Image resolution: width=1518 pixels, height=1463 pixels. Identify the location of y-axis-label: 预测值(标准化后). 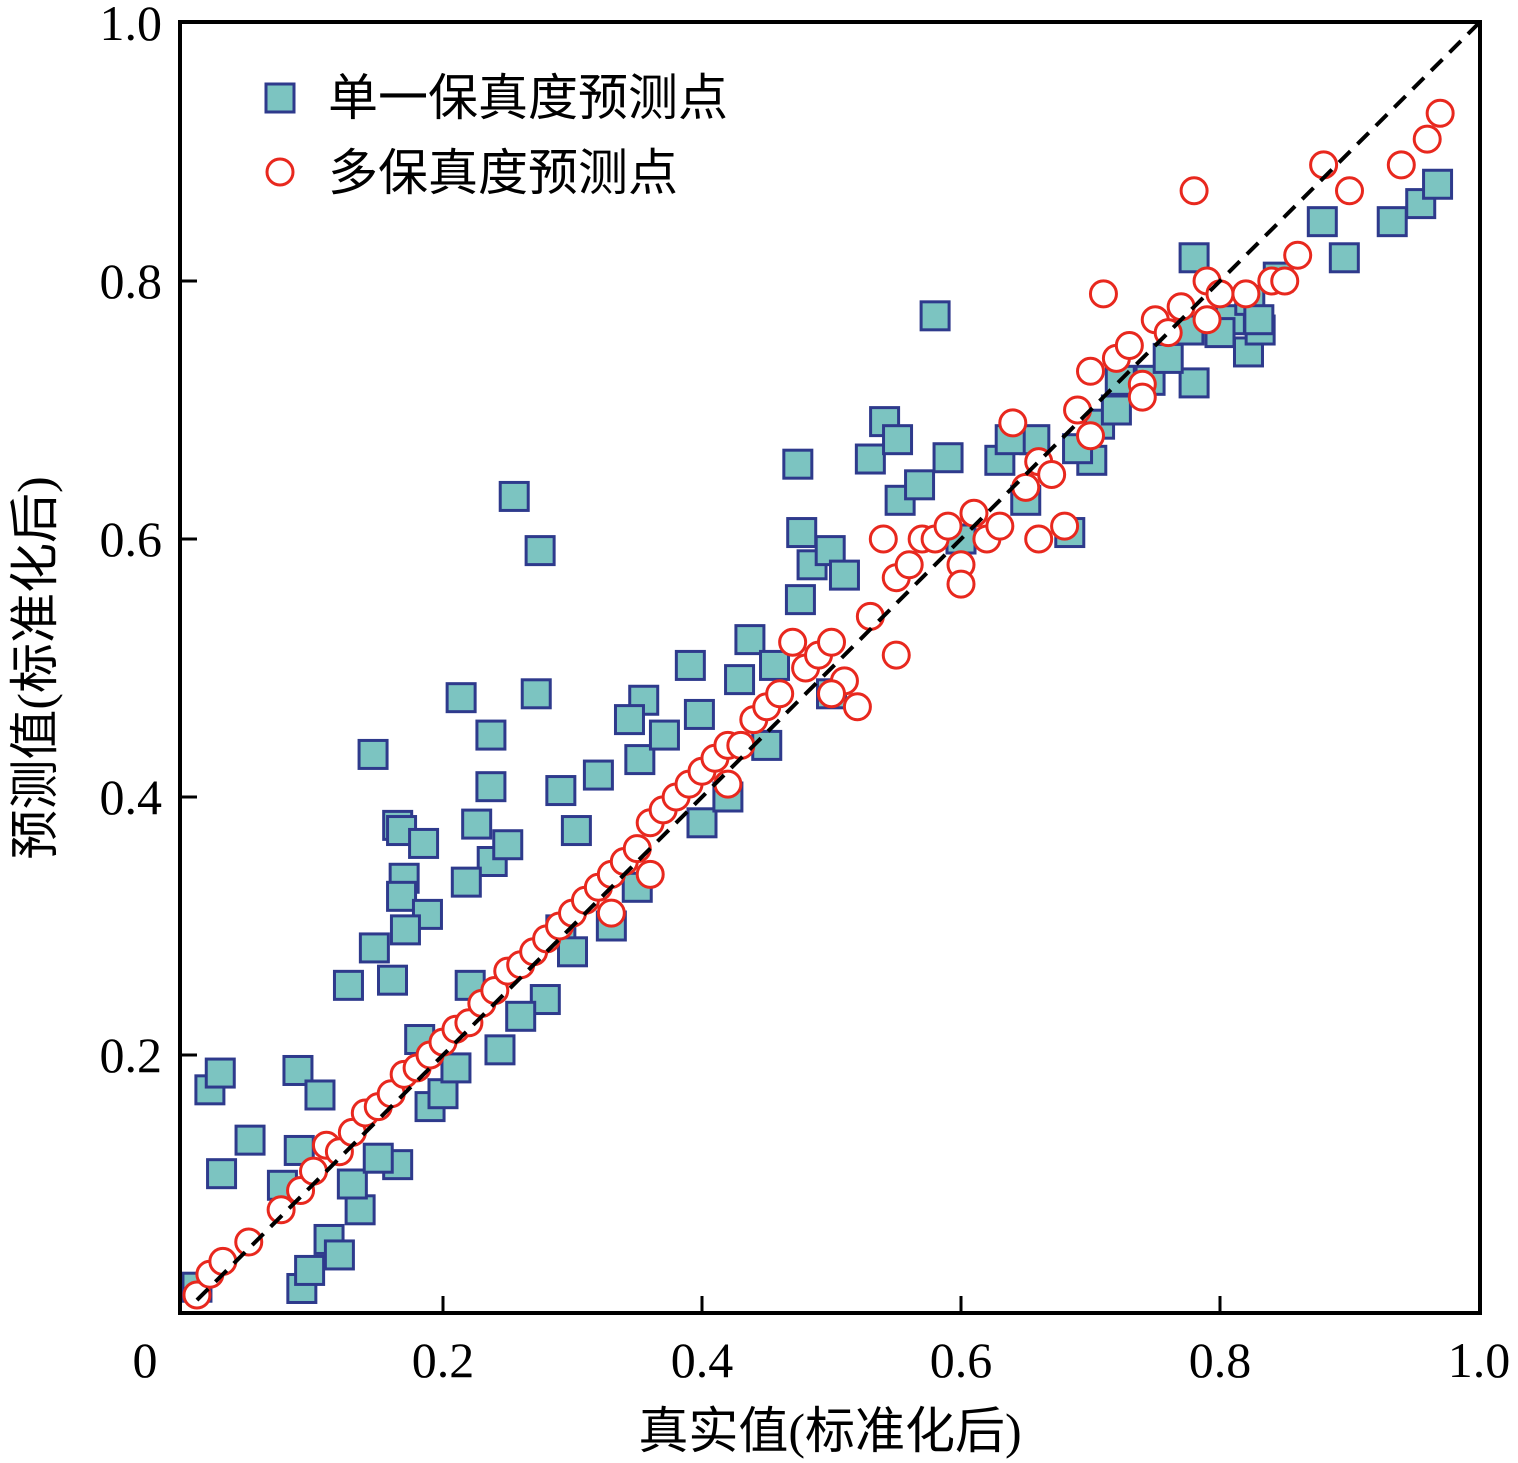
(35, 667).